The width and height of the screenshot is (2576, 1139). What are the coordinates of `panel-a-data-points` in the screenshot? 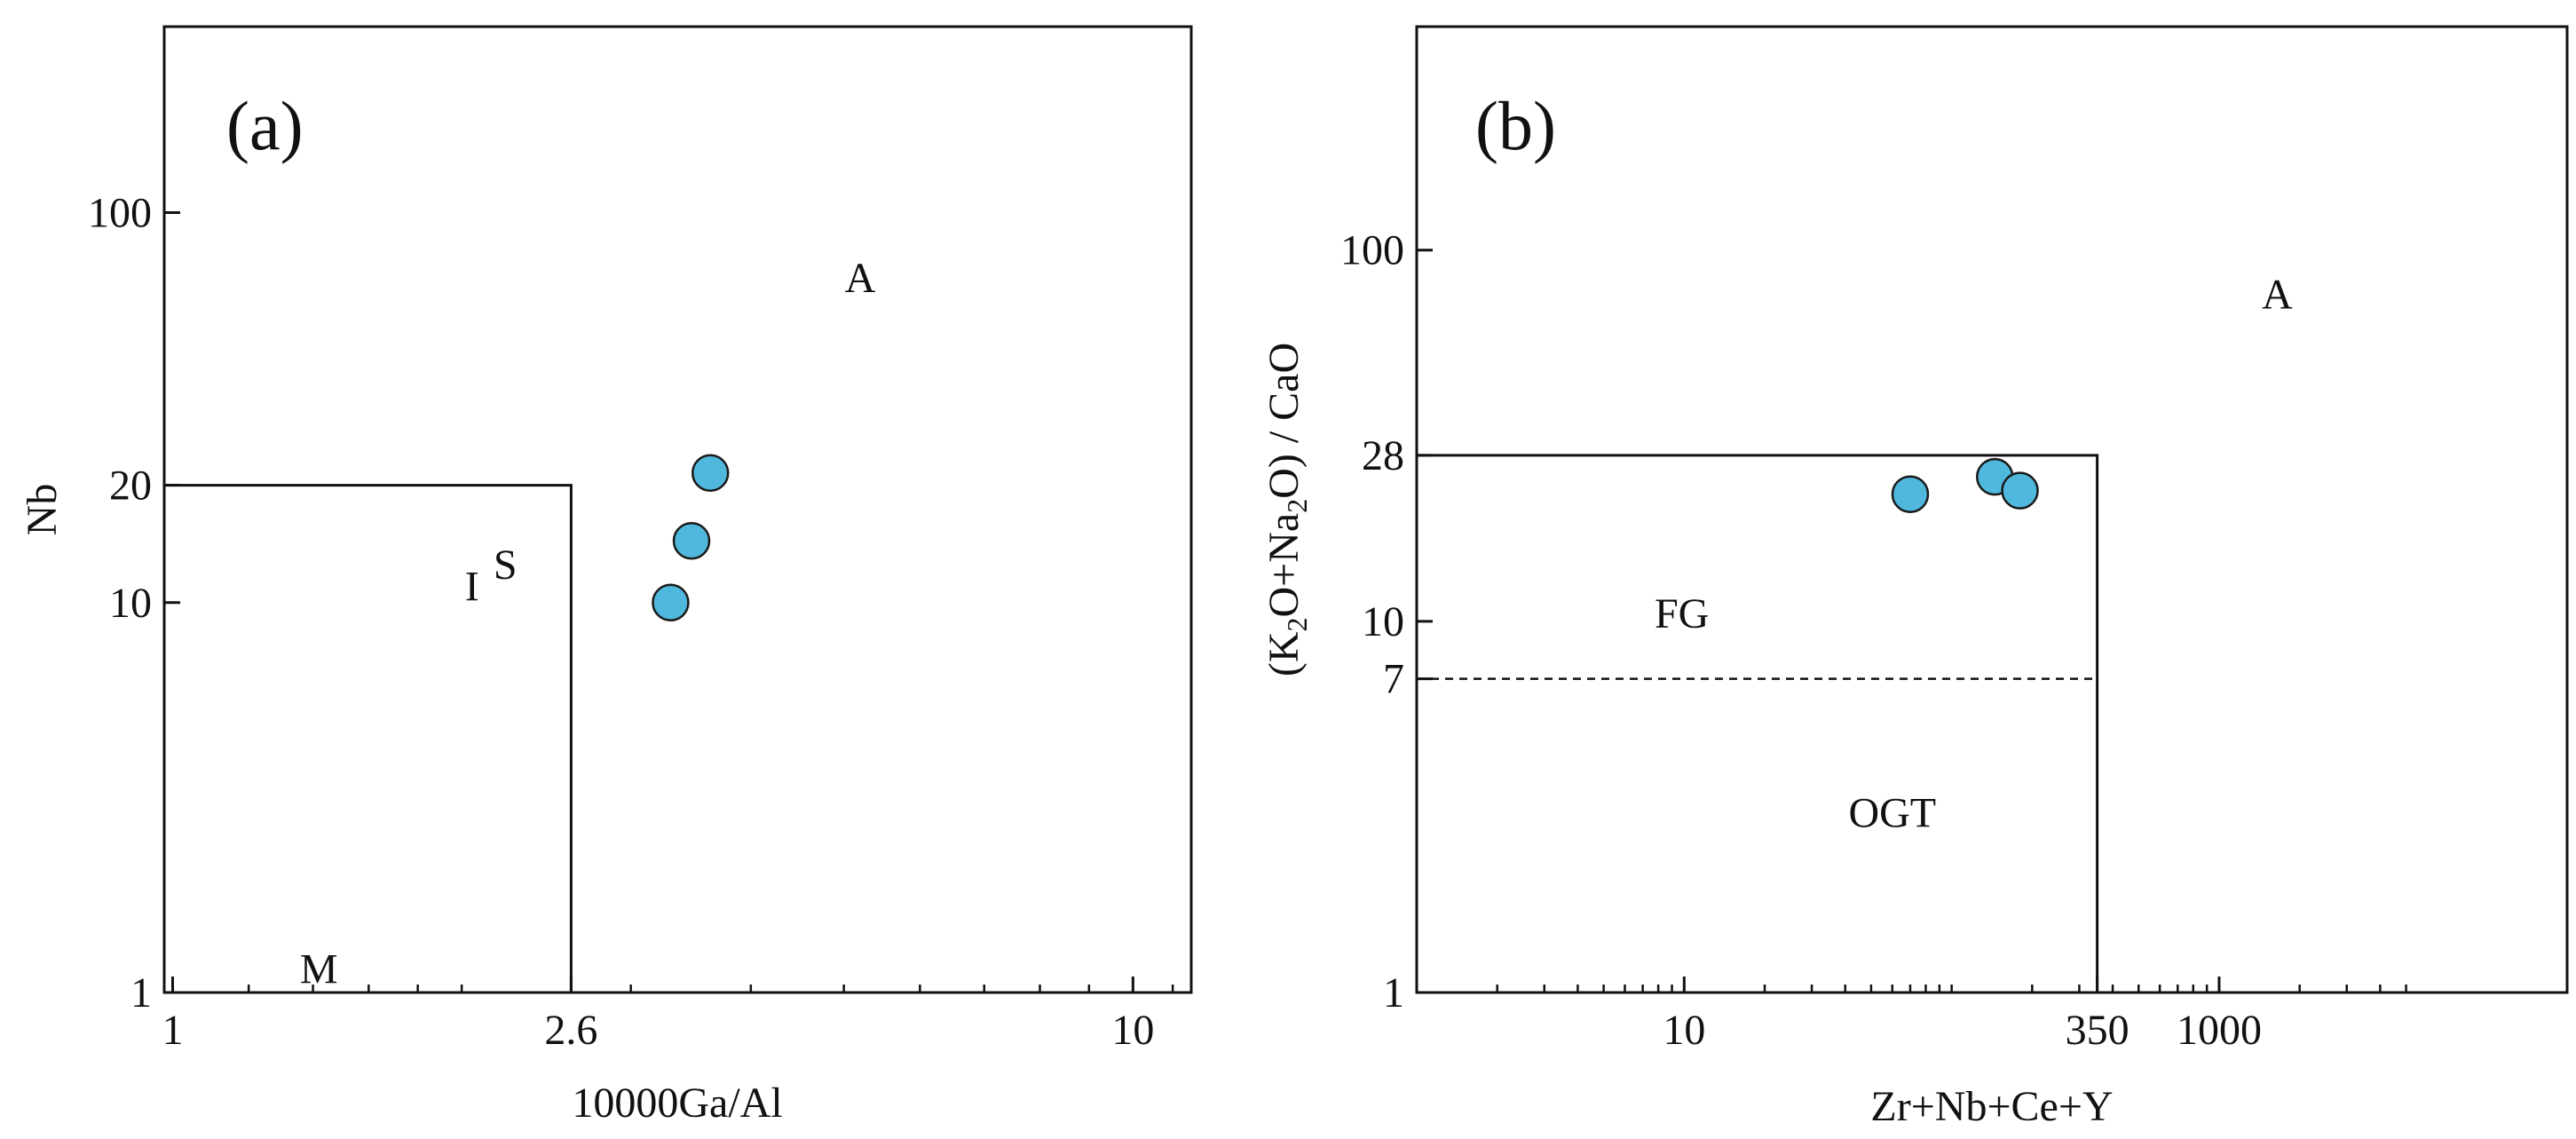 It's located at (691, 538).